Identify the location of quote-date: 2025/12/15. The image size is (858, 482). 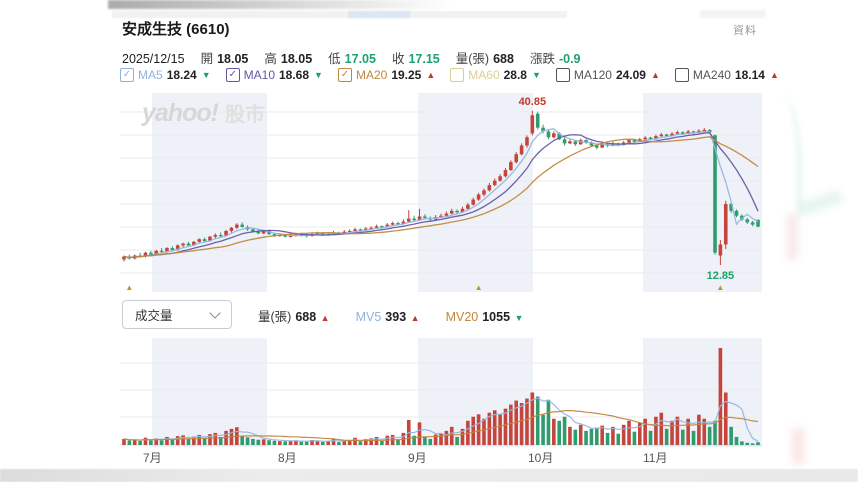
(153, 59).